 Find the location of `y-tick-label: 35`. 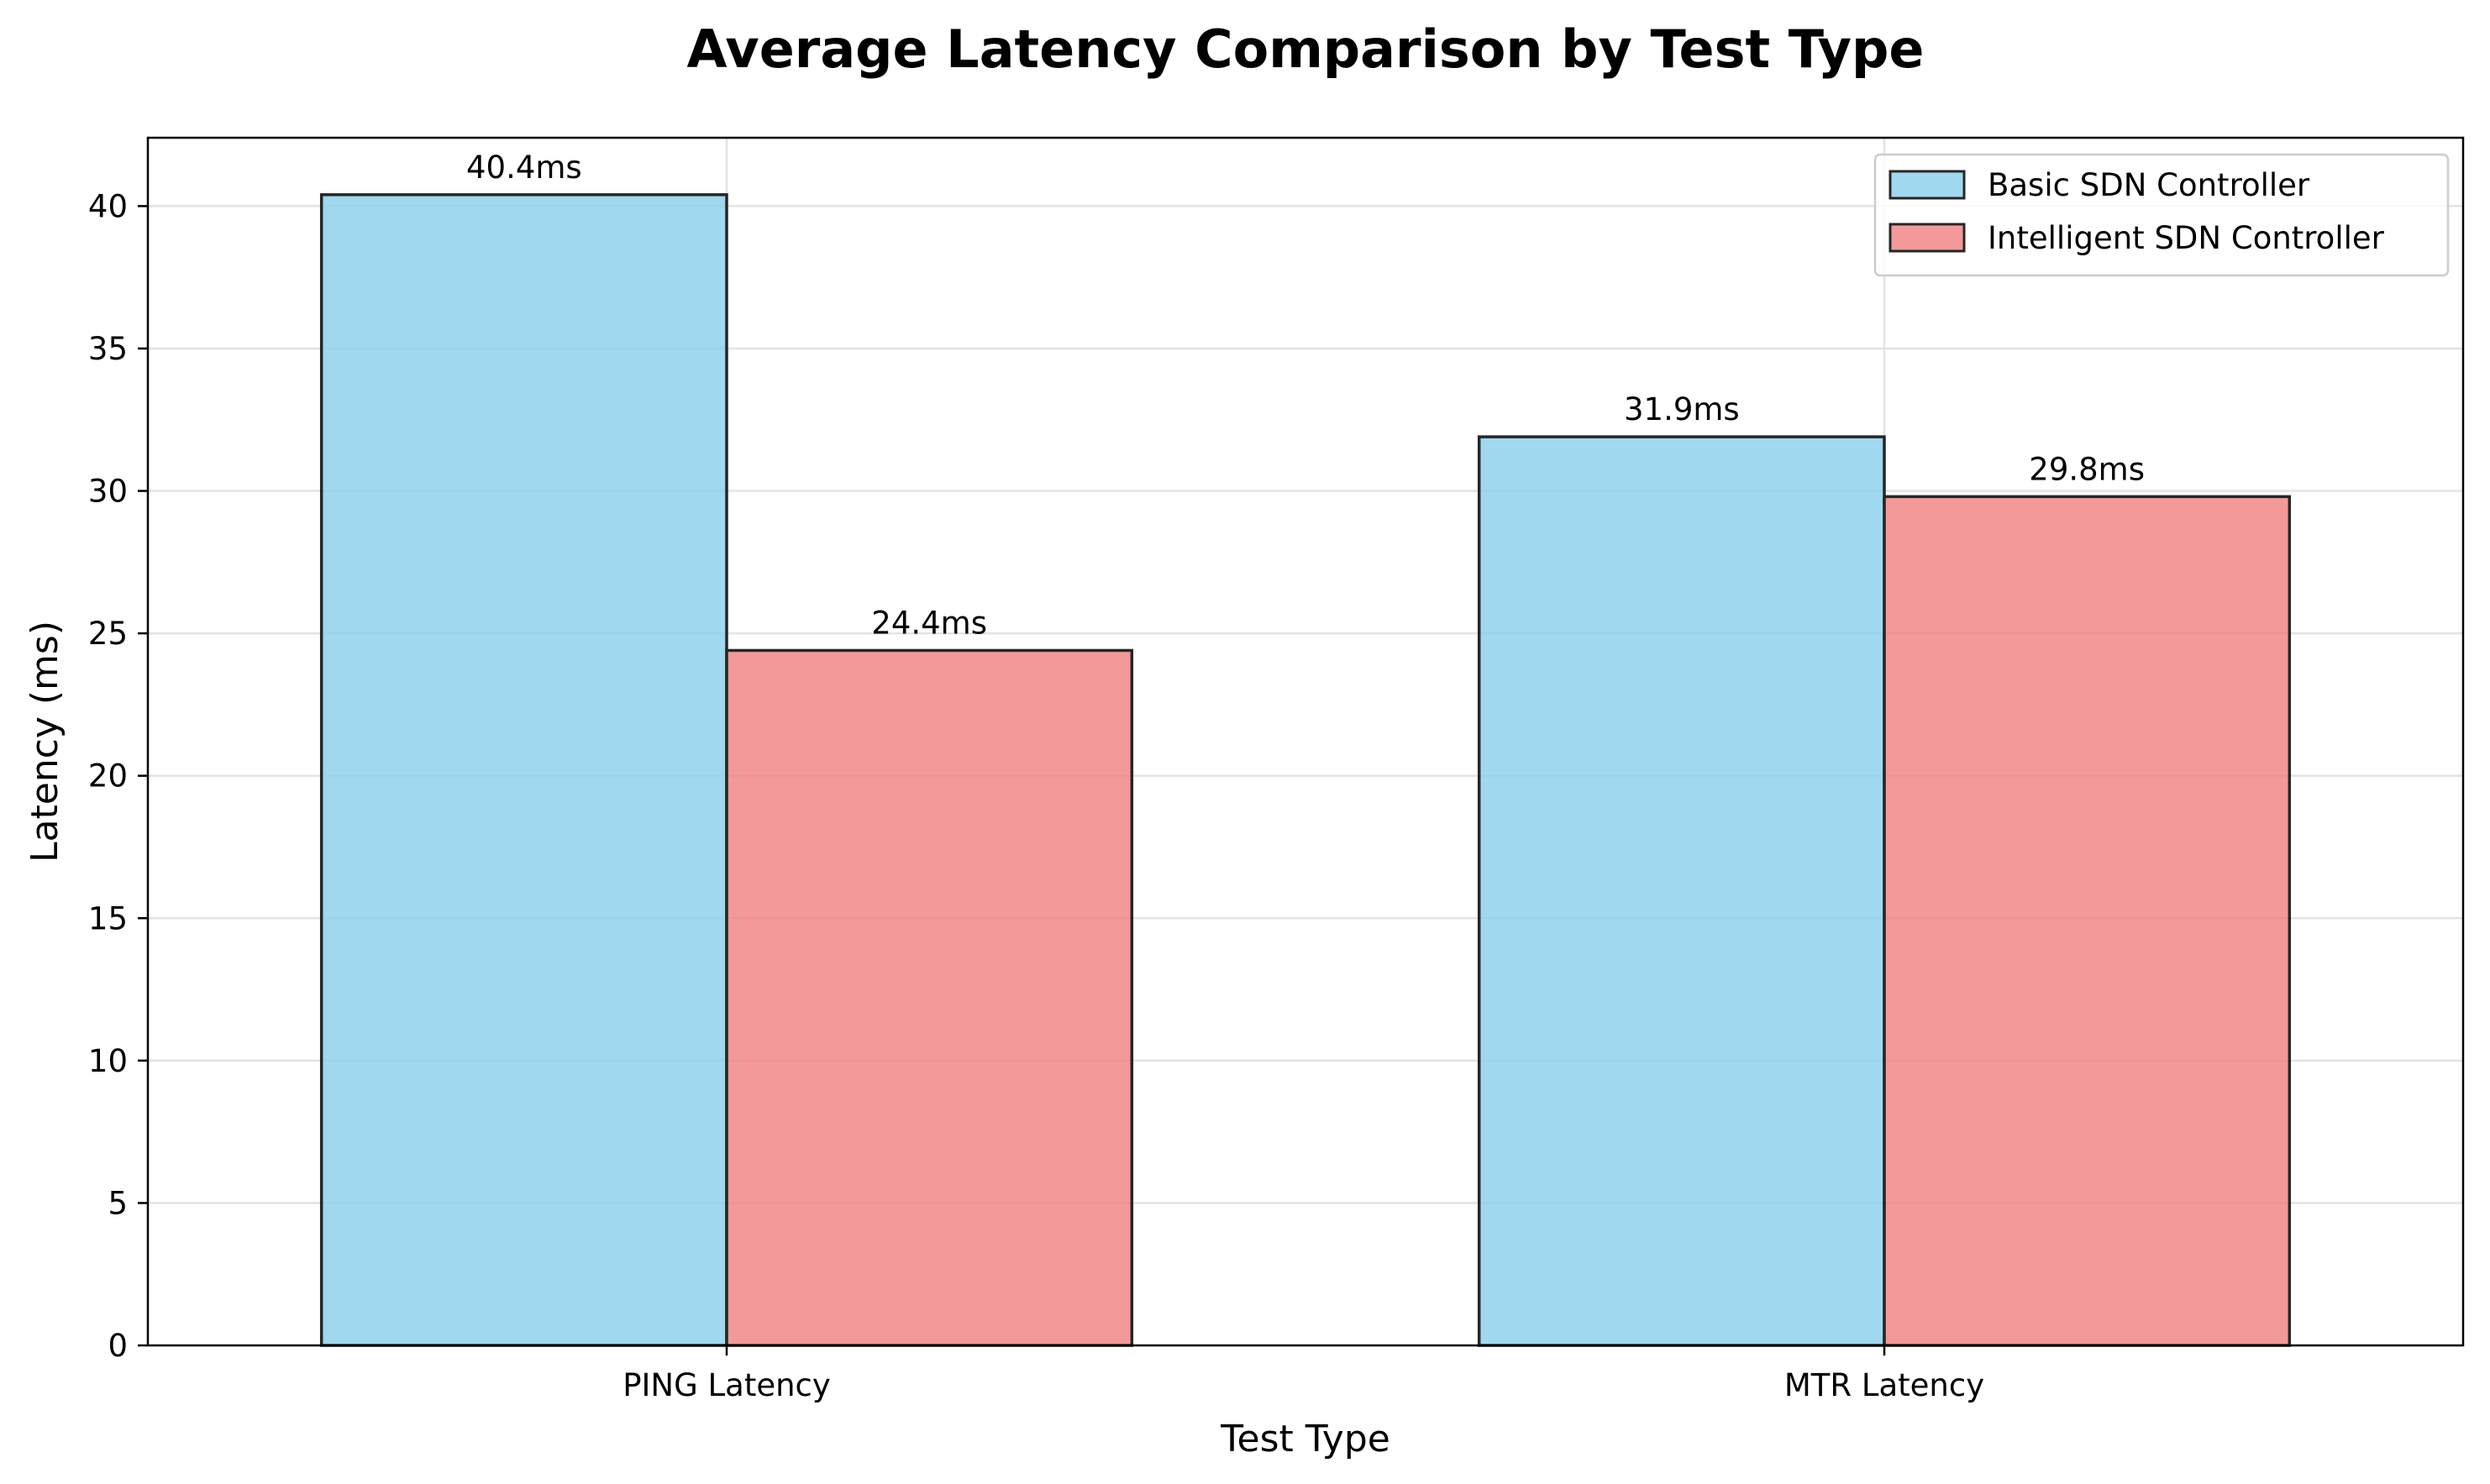

y-tick-label: 35 is located at coordinates (108, 349).